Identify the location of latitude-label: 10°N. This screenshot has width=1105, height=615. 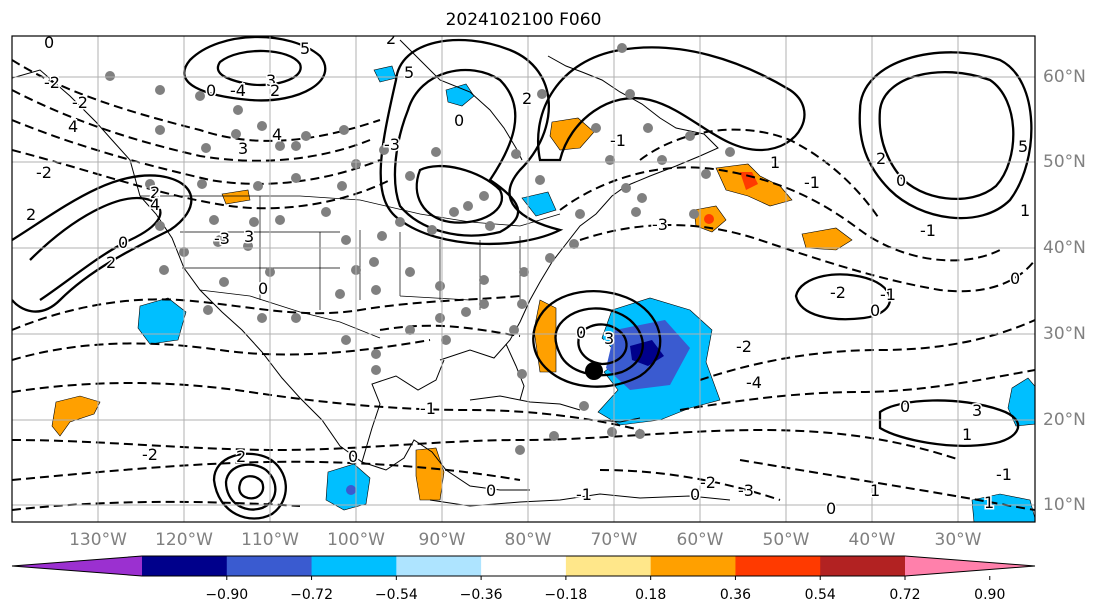
(1064, 505).